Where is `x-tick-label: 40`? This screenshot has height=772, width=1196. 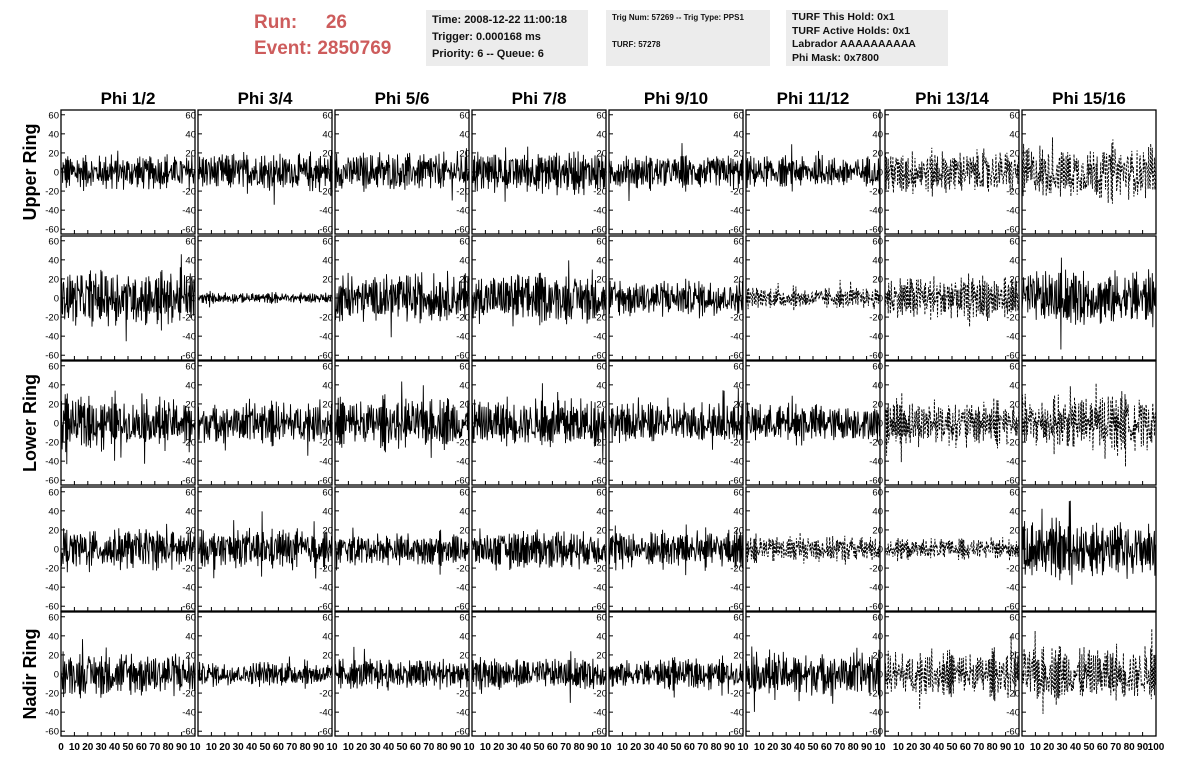
x-tick-label: 40 is located at coordinates (115, 747).